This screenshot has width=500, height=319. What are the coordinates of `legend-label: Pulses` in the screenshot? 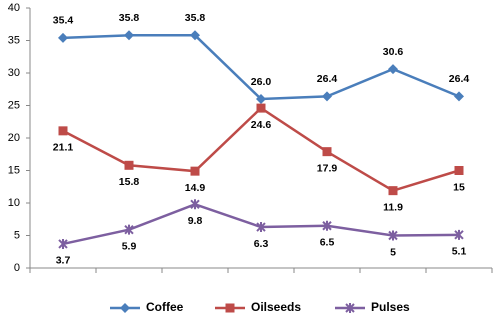 It's located at (390, 307).